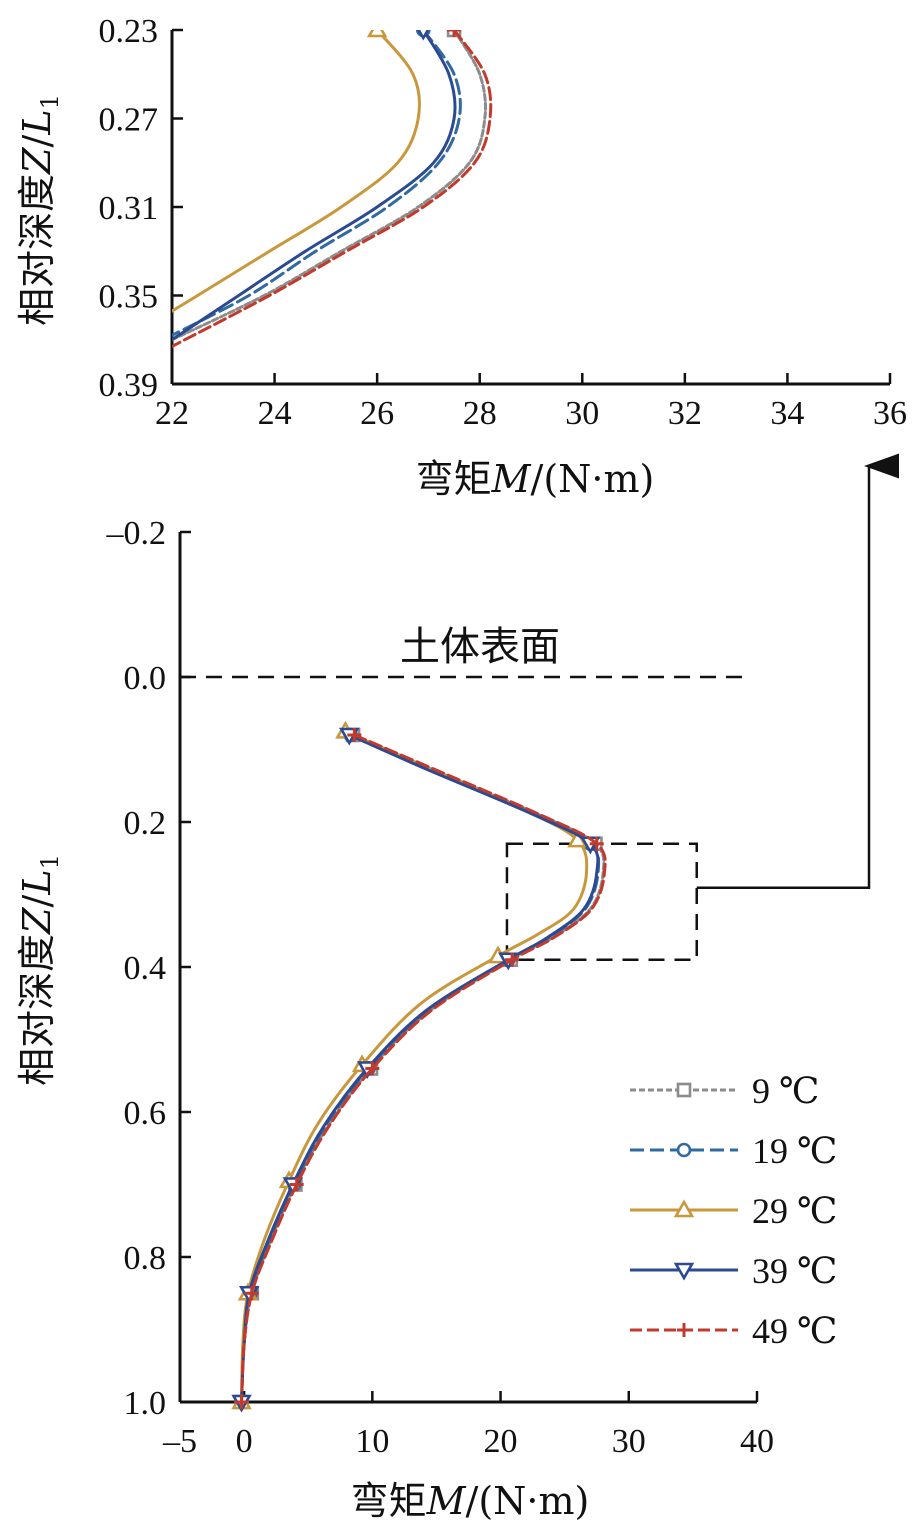  What do you see at coordinates (145, 1113) in the screenshot?
I see `y-tick-label: 0.6` at bounding box center [145, 1113].